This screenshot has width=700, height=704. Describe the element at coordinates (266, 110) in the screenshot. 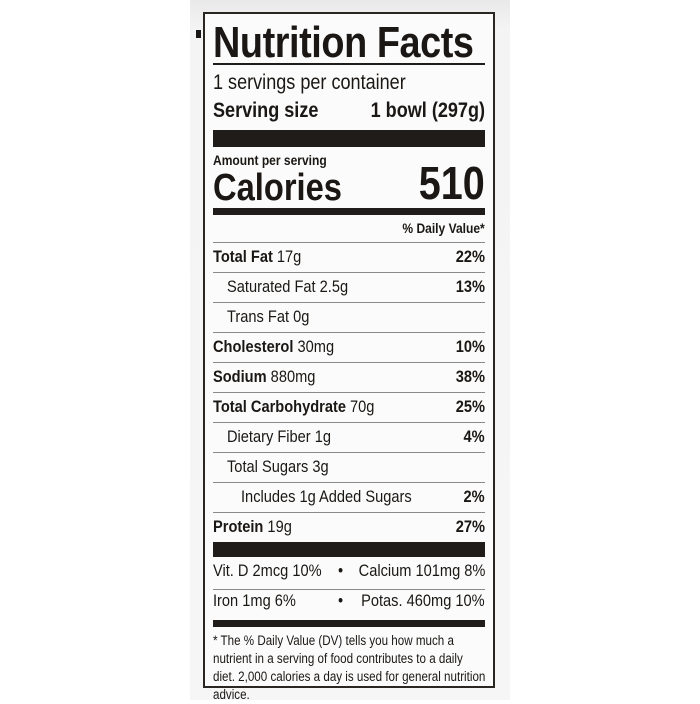

I see `serving-size-label: Serving size` at that location.